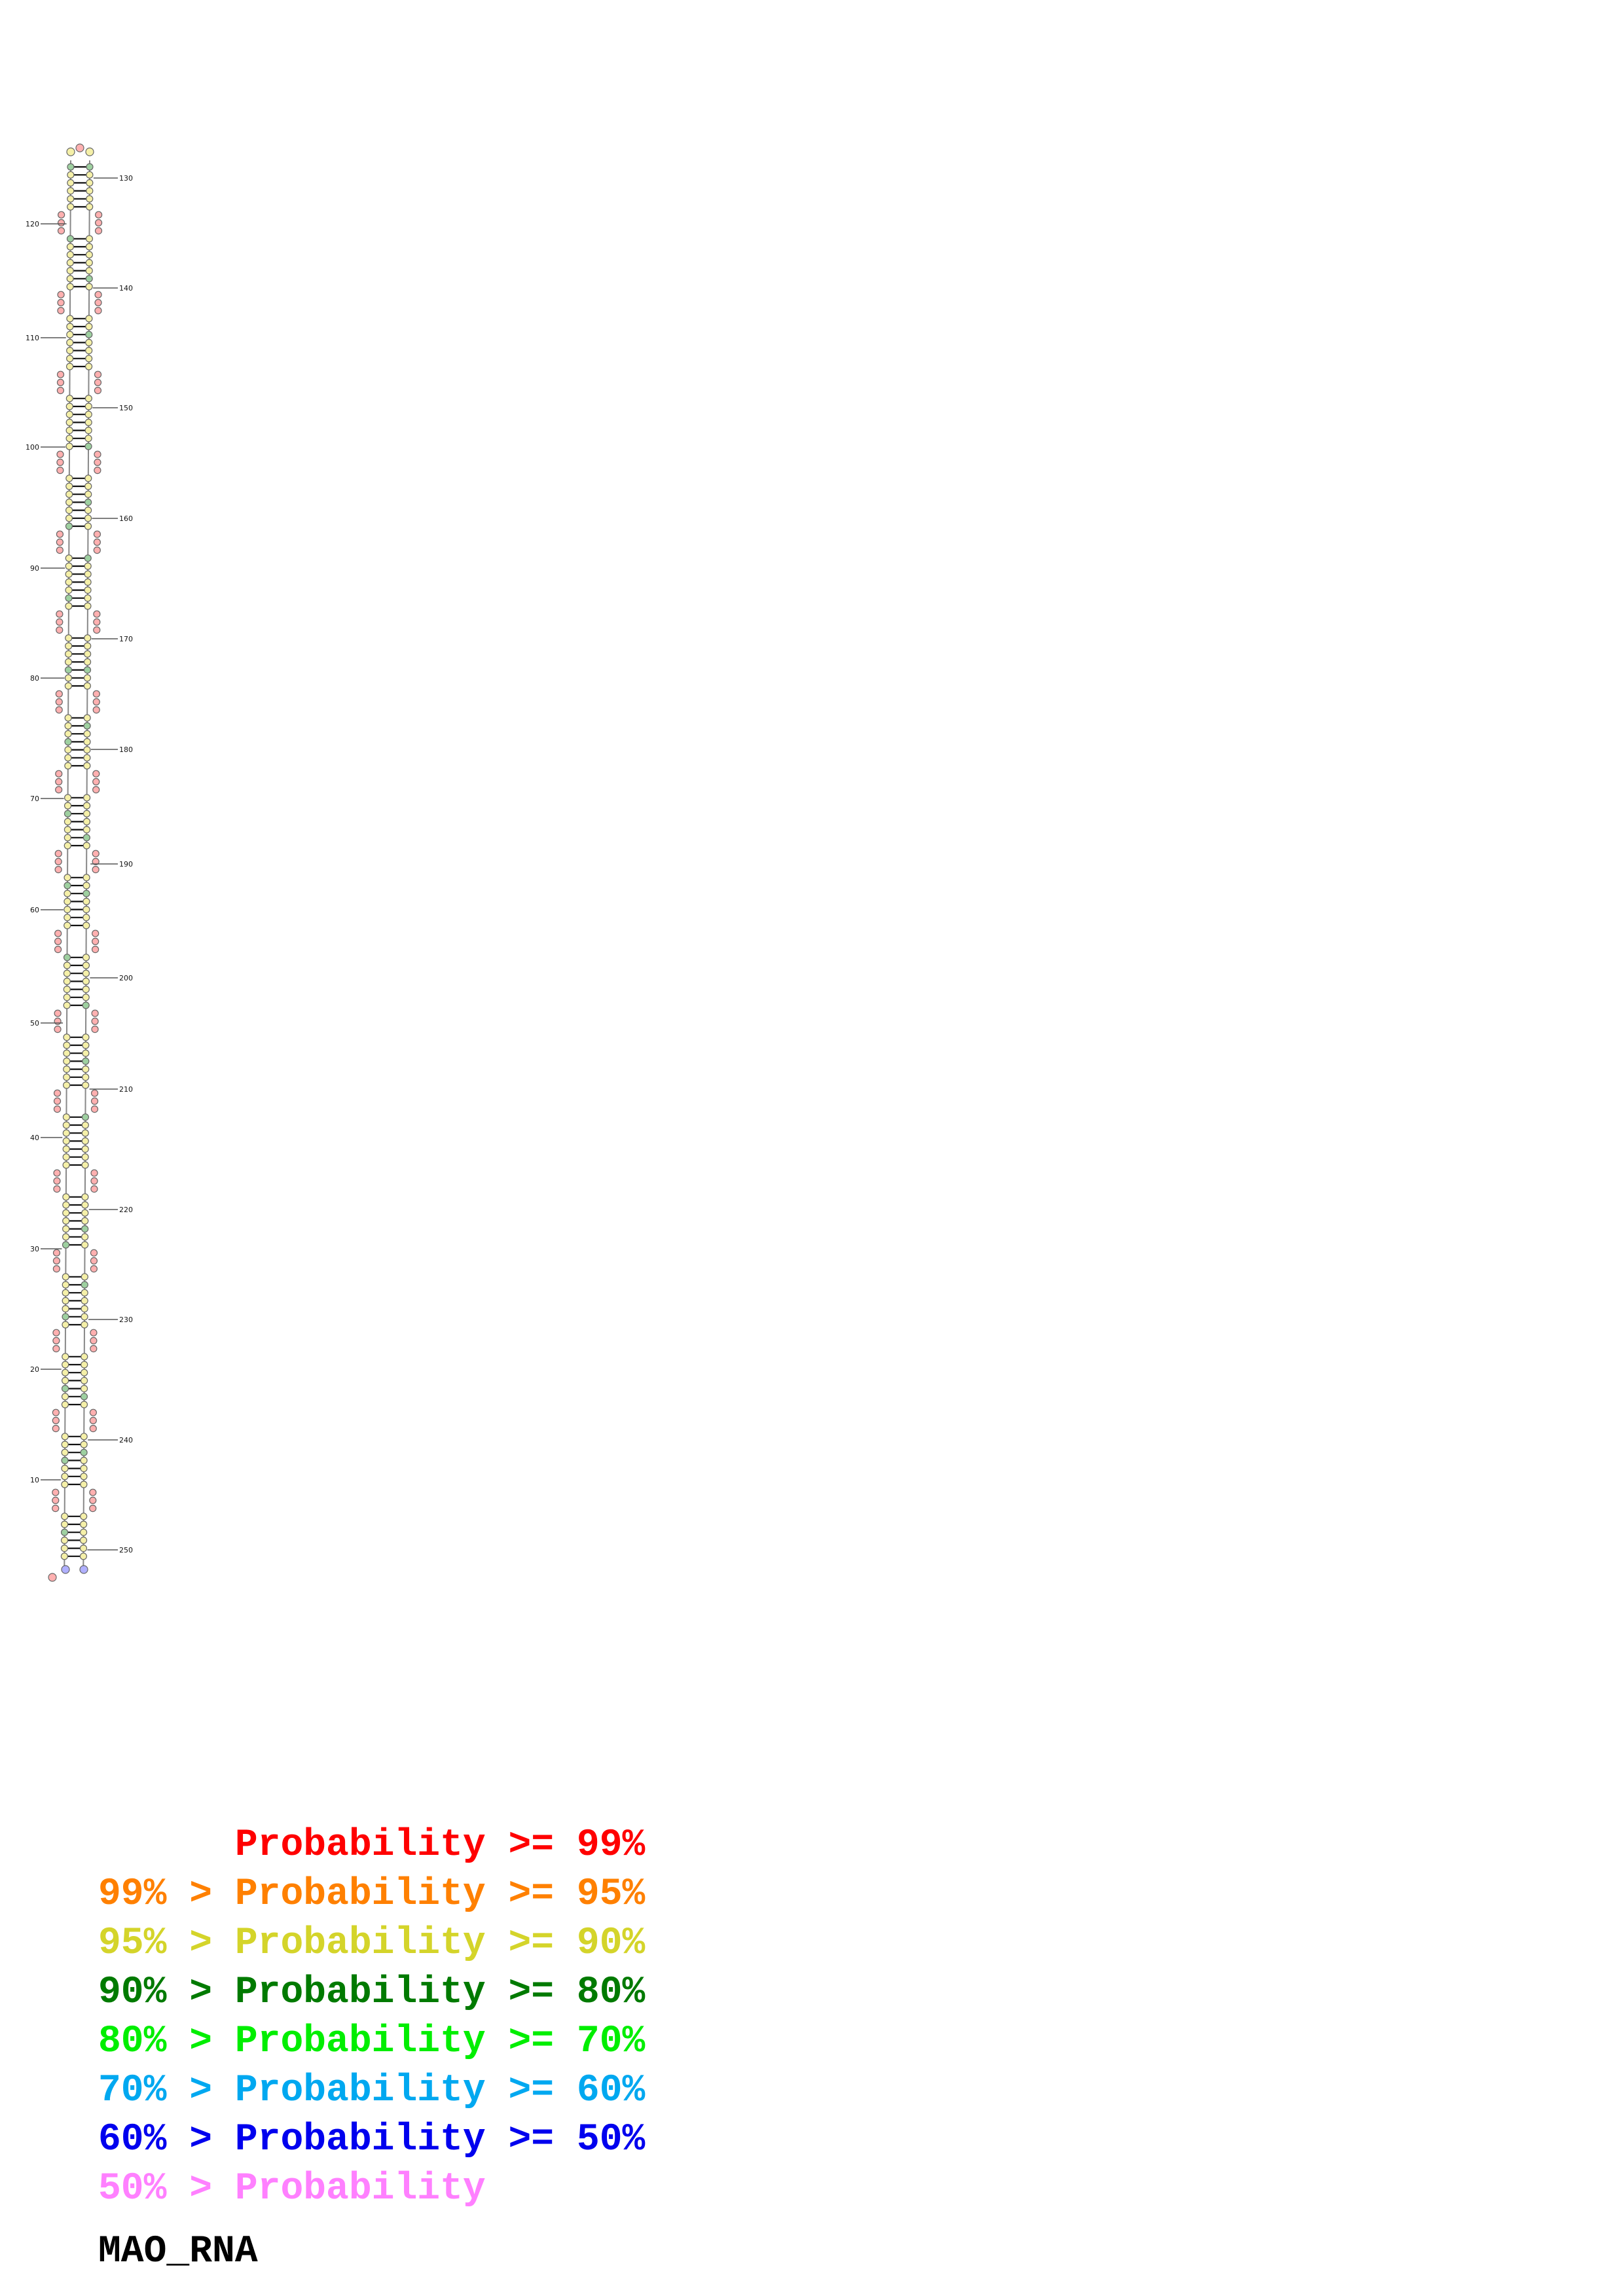 The image size is (1623, 2296). I want to click on sequence-name: MAO_RNA, so click(178, 2252).